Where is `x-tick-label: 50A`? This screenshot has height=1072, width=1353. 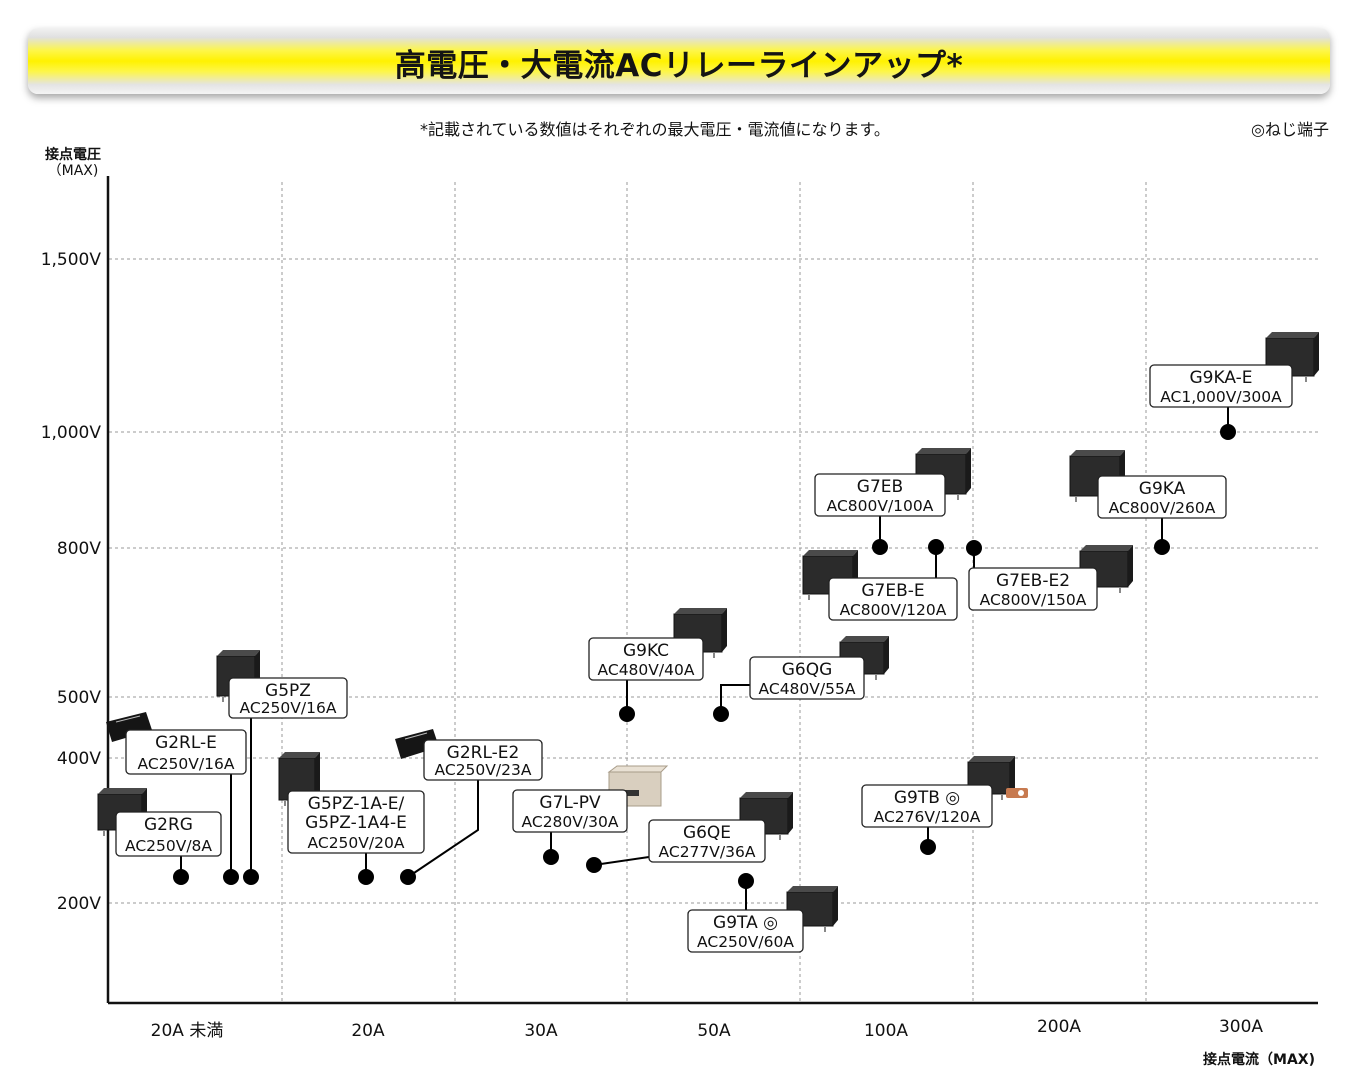
x-tick-label: 50A is located at coordinates (714, 1031).